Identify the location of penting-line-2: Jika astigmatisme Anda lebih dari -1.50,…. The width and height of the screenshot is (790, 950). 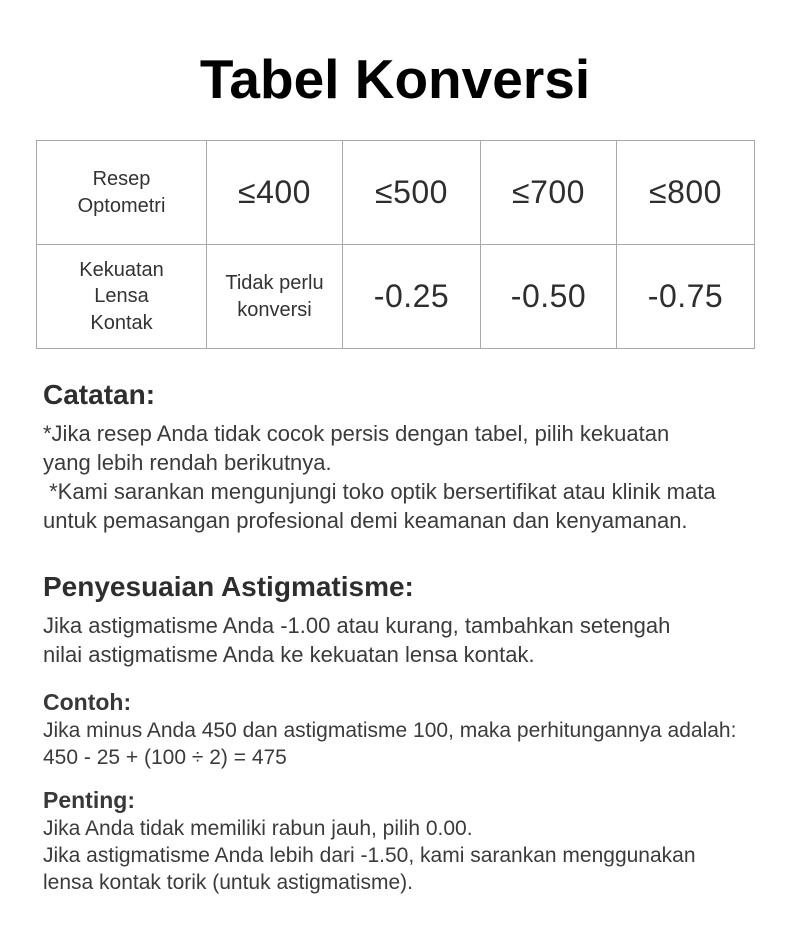
(369, 855).